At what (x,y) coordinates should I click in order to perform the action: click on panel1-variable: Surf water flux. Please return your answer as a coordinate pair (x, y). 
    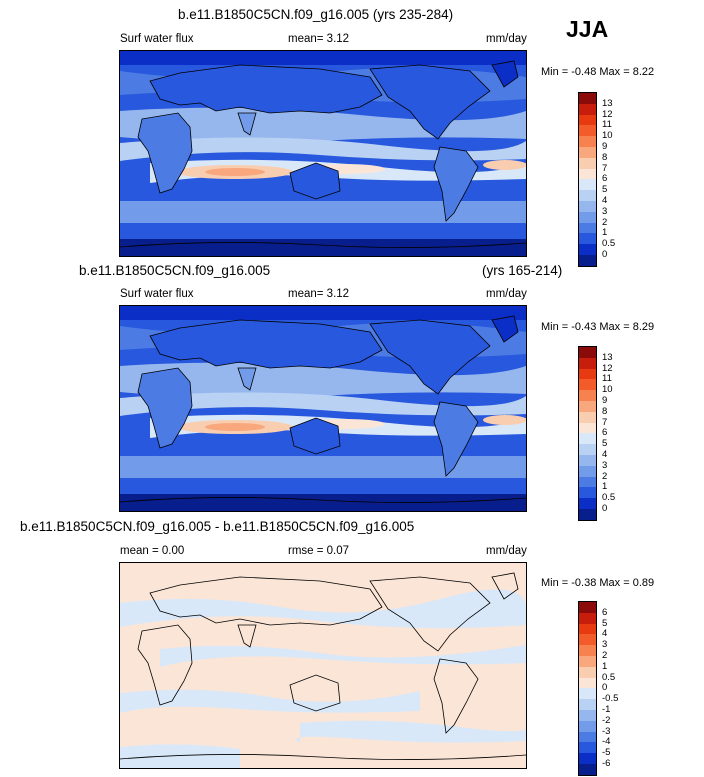
    Looking at the image, I should click on (157, 39).